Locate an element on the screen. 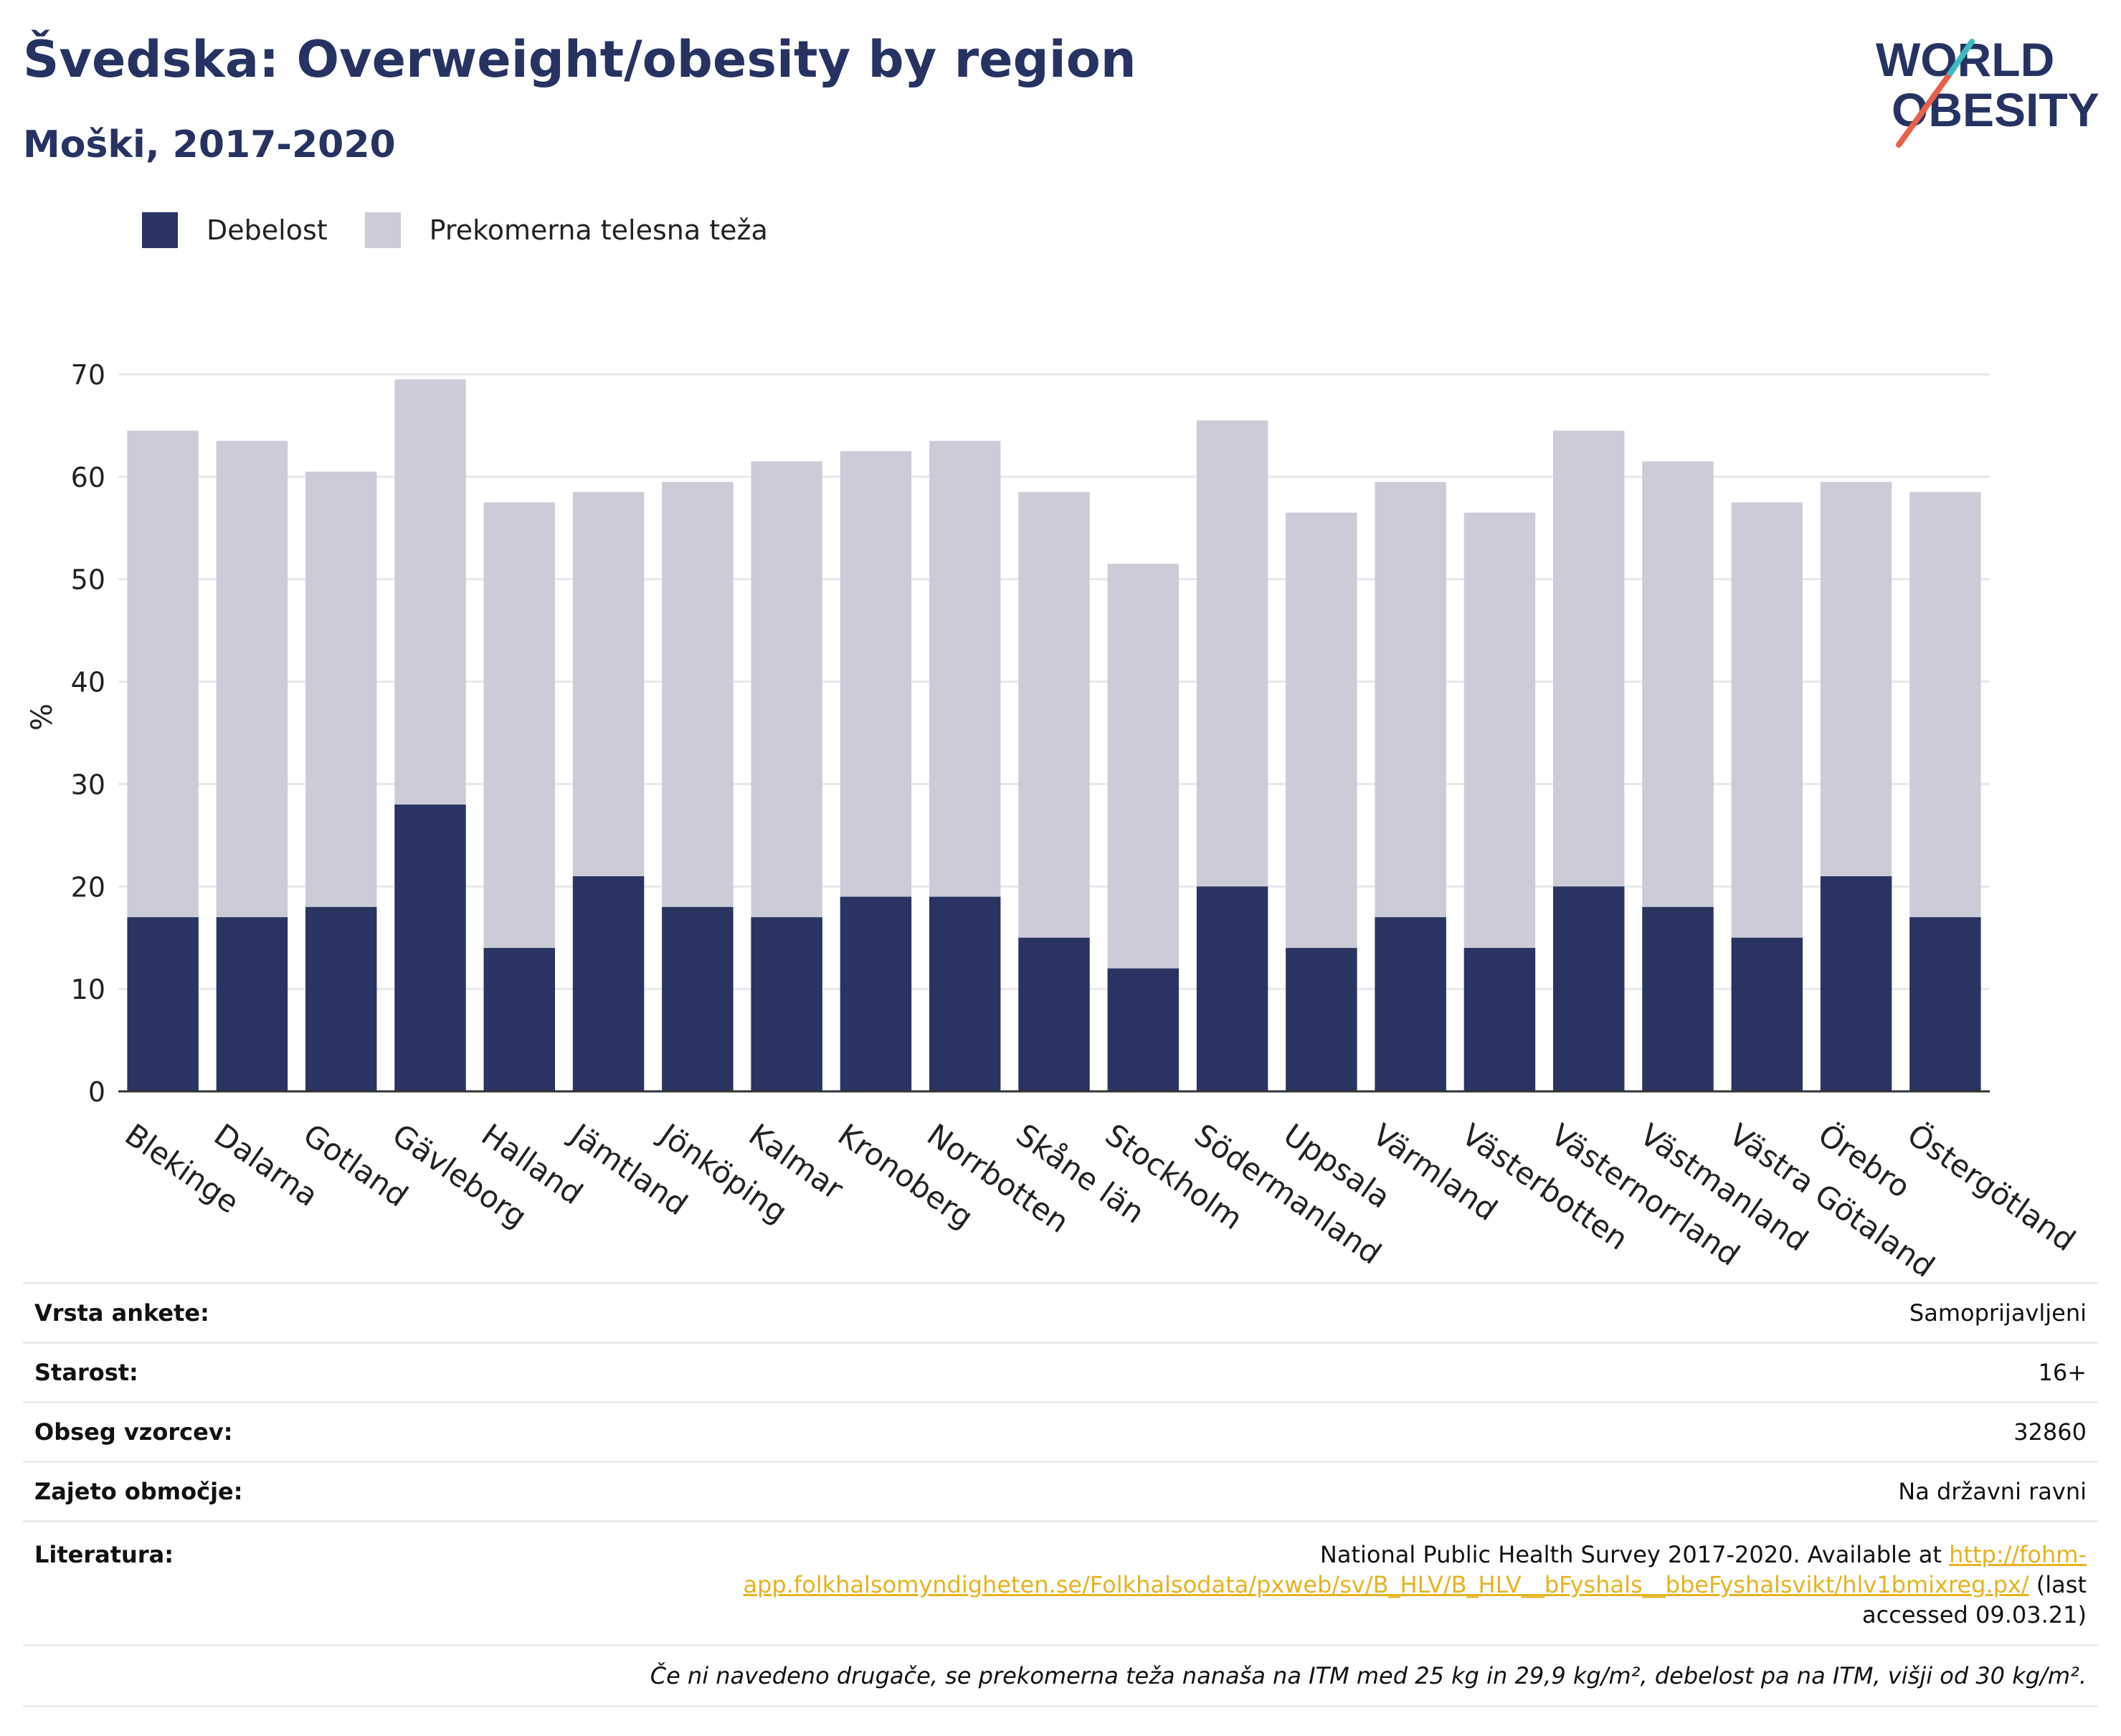 The width and height of the screenshot is (2121, 1736). chart-title: Švedska: Overweight/obesity by region is located at coordinates (580, 60).